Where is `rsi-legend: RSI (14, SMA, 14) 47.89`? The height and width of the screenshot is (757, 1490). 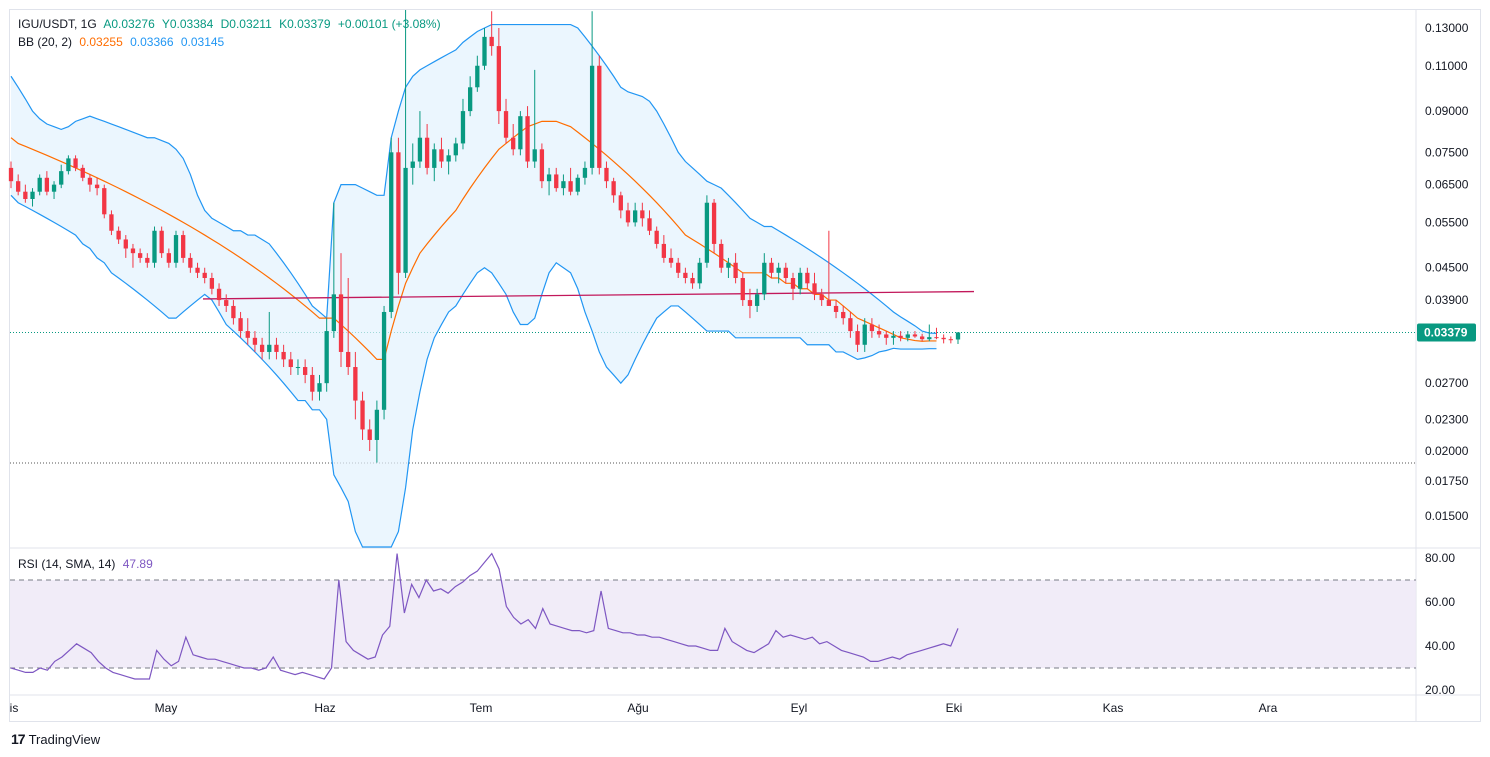 rsi-legend: RSI (14, SMA, 14) 47.89 is located at coordinates (87, 564).